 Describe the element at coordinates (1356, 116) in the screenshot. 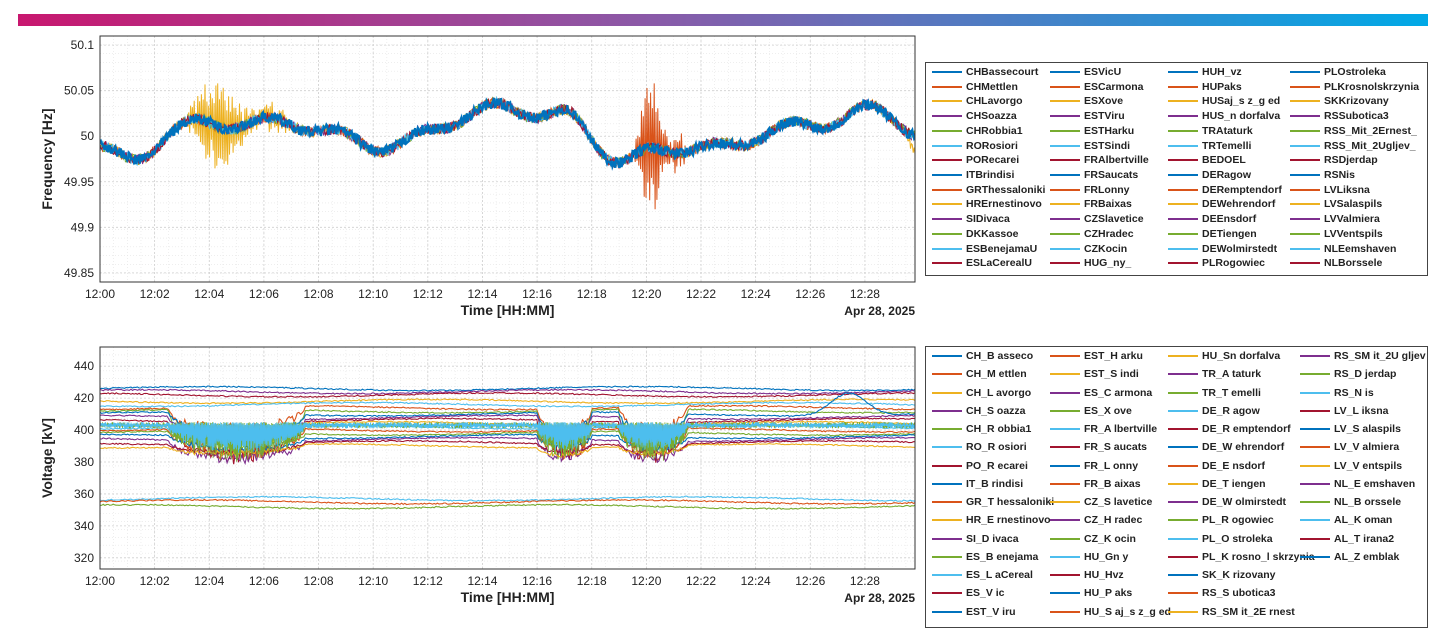

I see `legend-label: RSSubotica3` at that location.